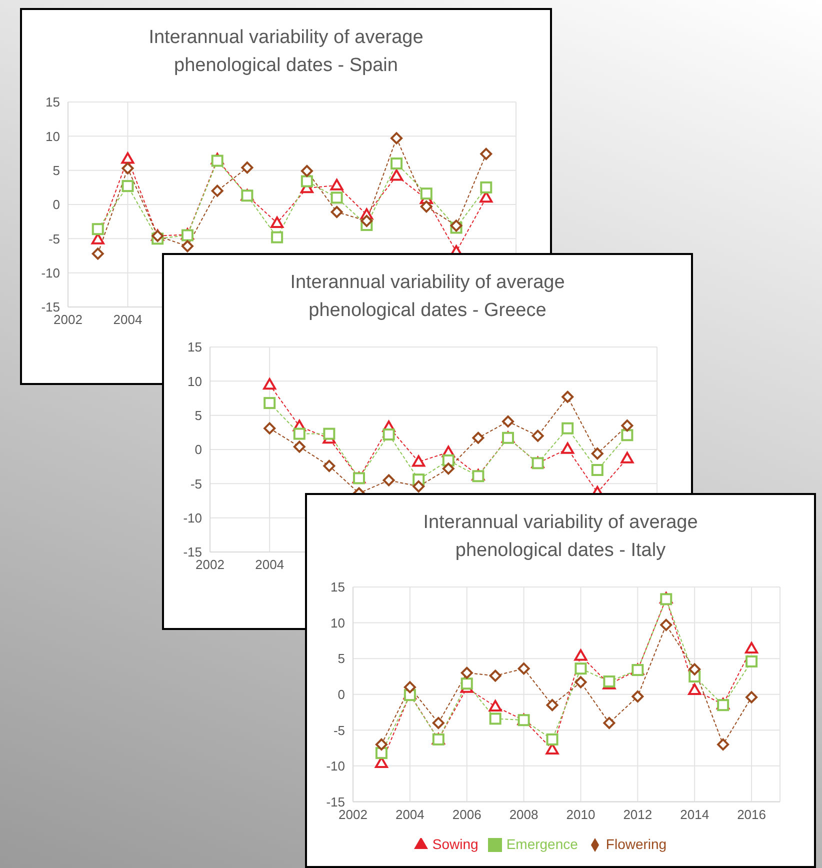 The height and width of the screenshot is (868, 822). I want to click on x-tick-label: 2006, so click(467, 814).